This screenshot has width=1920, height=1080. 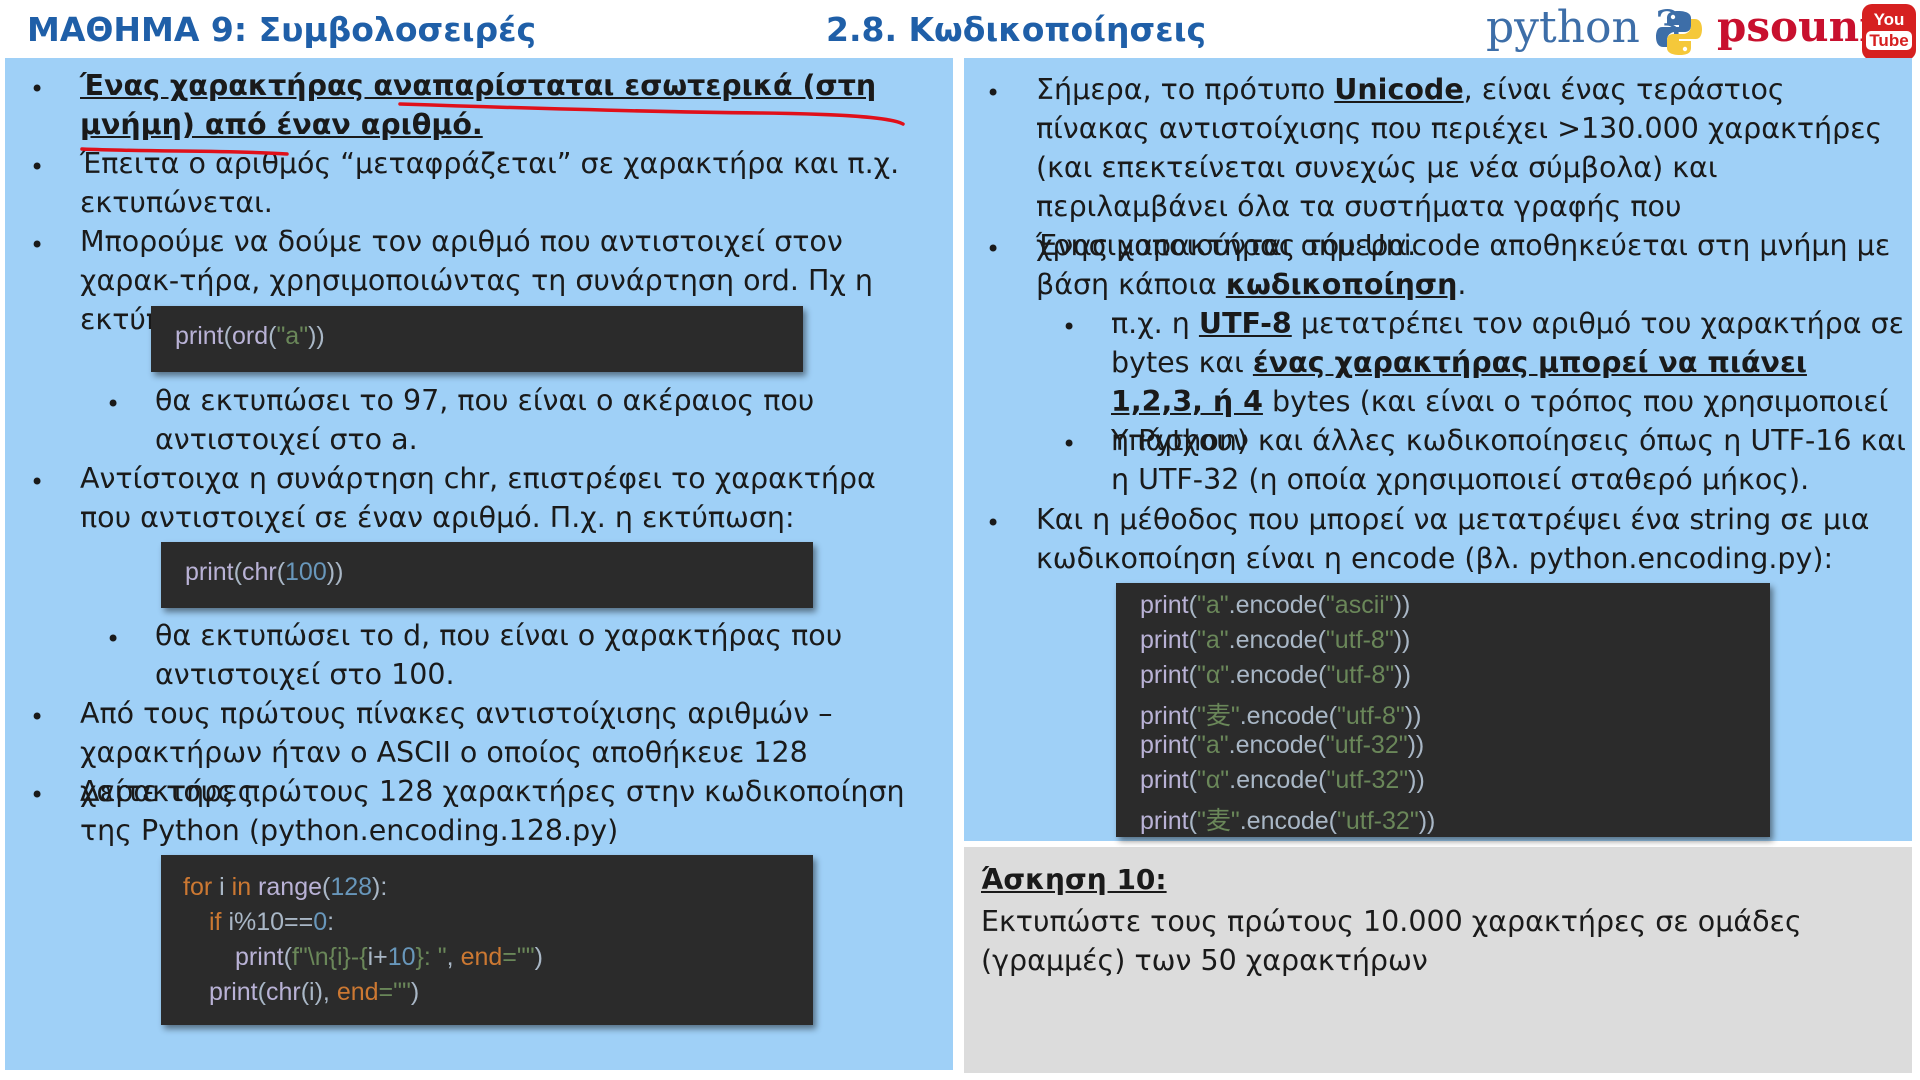 What do you see at coordinates (1889, 19) in the screenshot?
I see `youtube-you-text: You` at bounding box center [1889, 19].